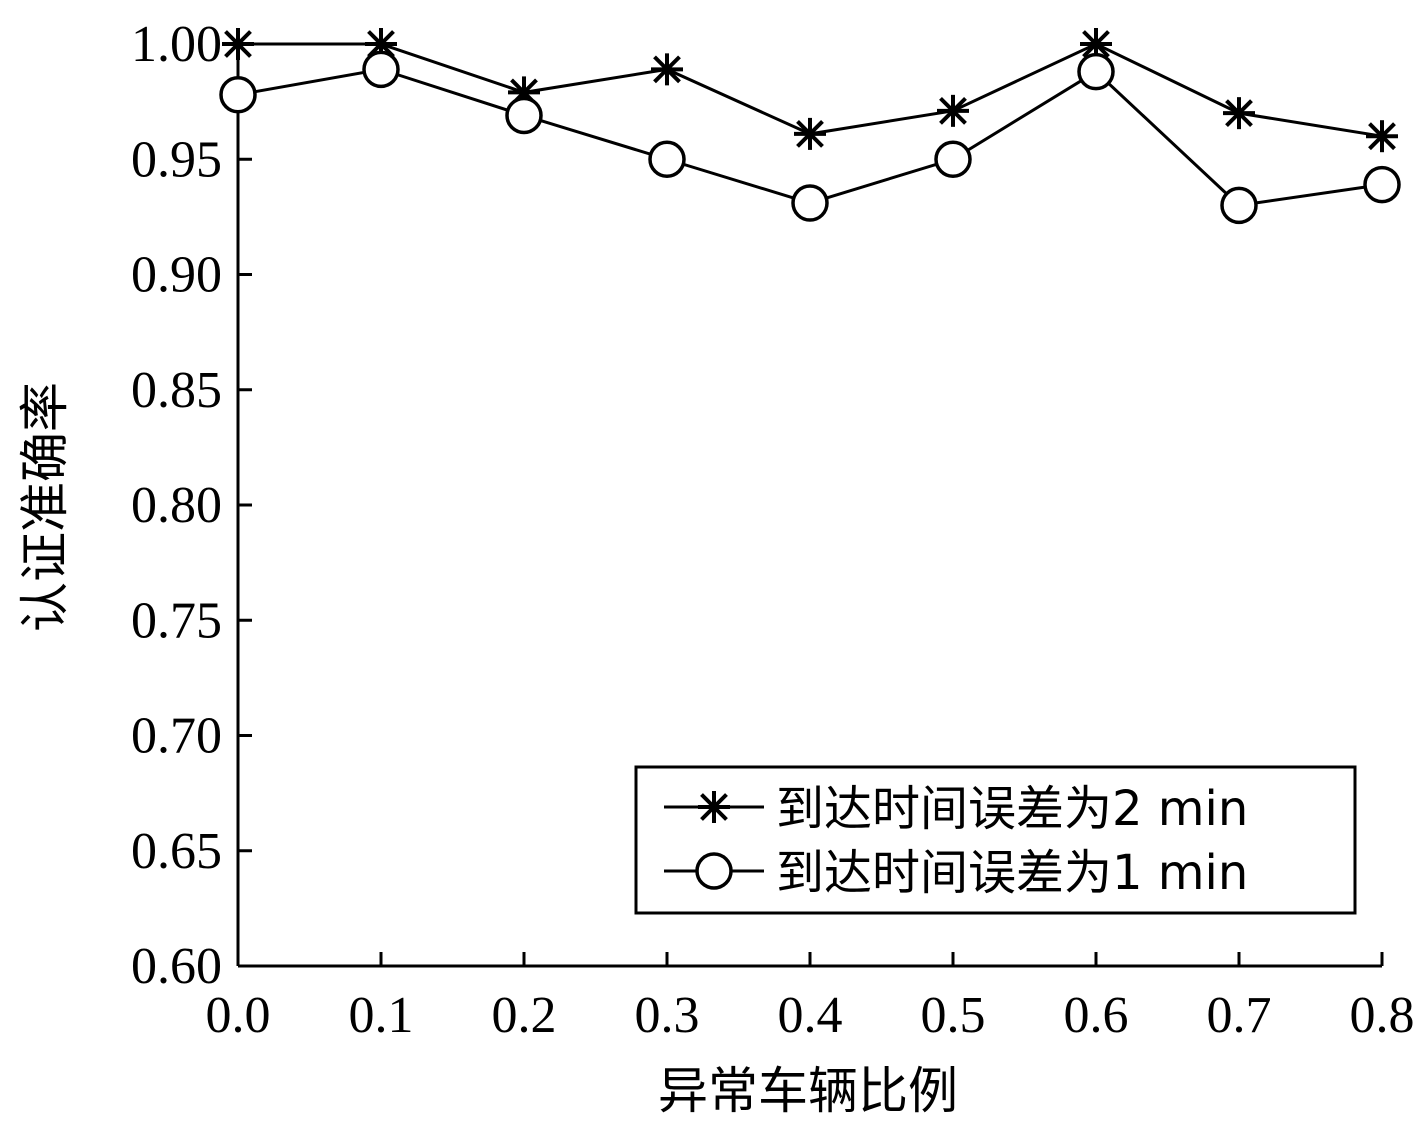  I want to click on y-tick-label: 0.70, so click(176, 736).